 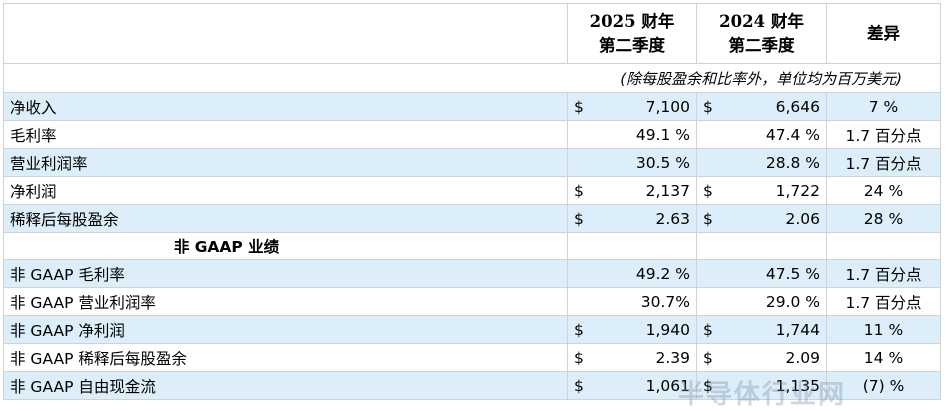 What do you see at coordinates (472, 78) in the screenshot?
I see `unit-note-row: (除每股盈余和比率外，单位均为百万美元)` at bounding box center [472, 78].